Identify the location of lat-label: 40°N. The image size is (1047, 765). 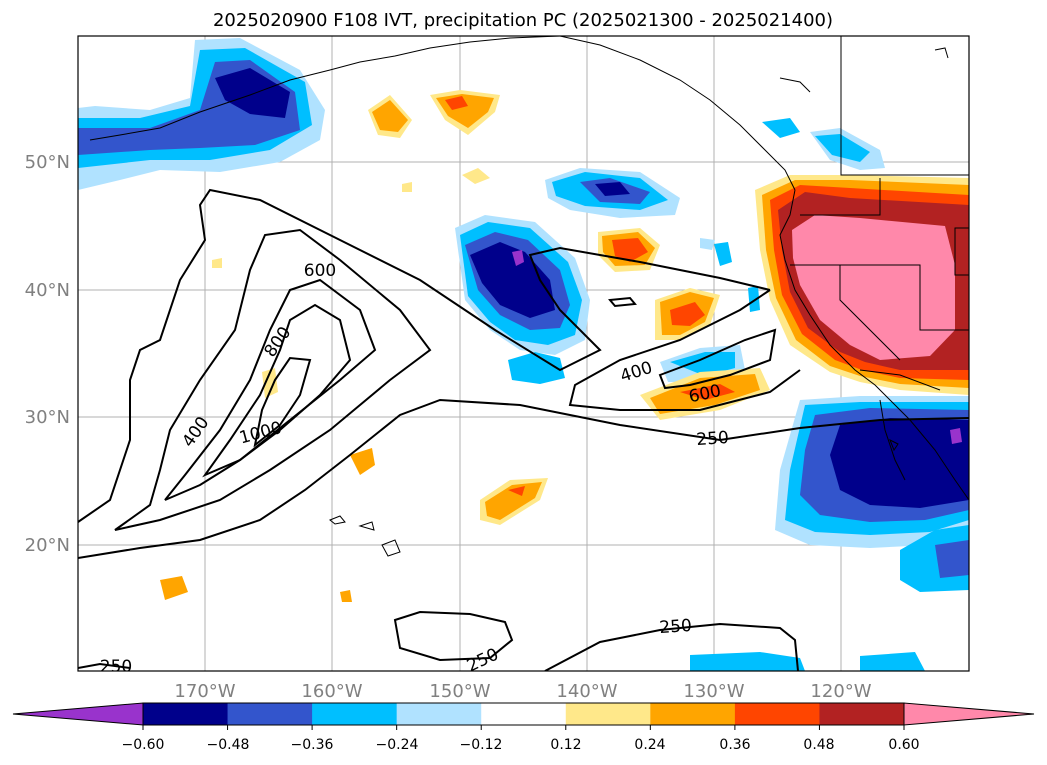
(47, 290).